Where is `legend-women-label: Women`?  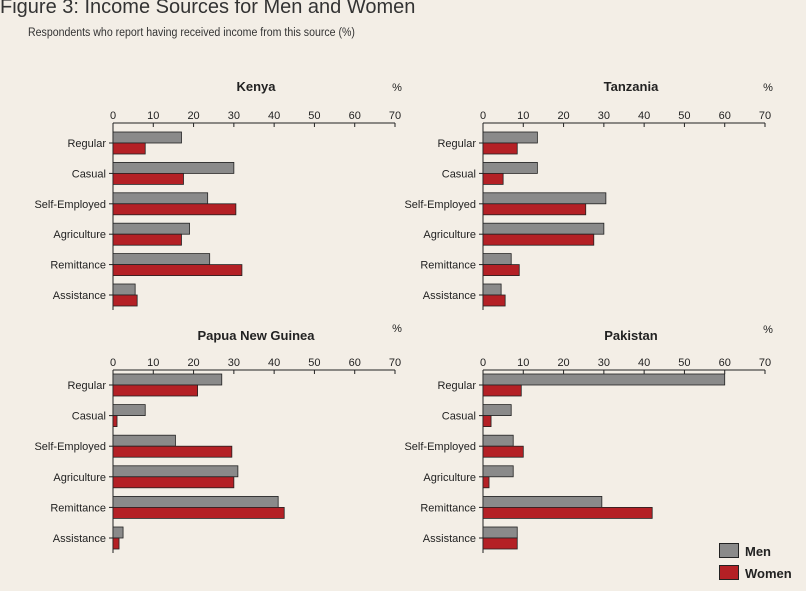 legend-women-label: Women is located at coordinates (768, 573).